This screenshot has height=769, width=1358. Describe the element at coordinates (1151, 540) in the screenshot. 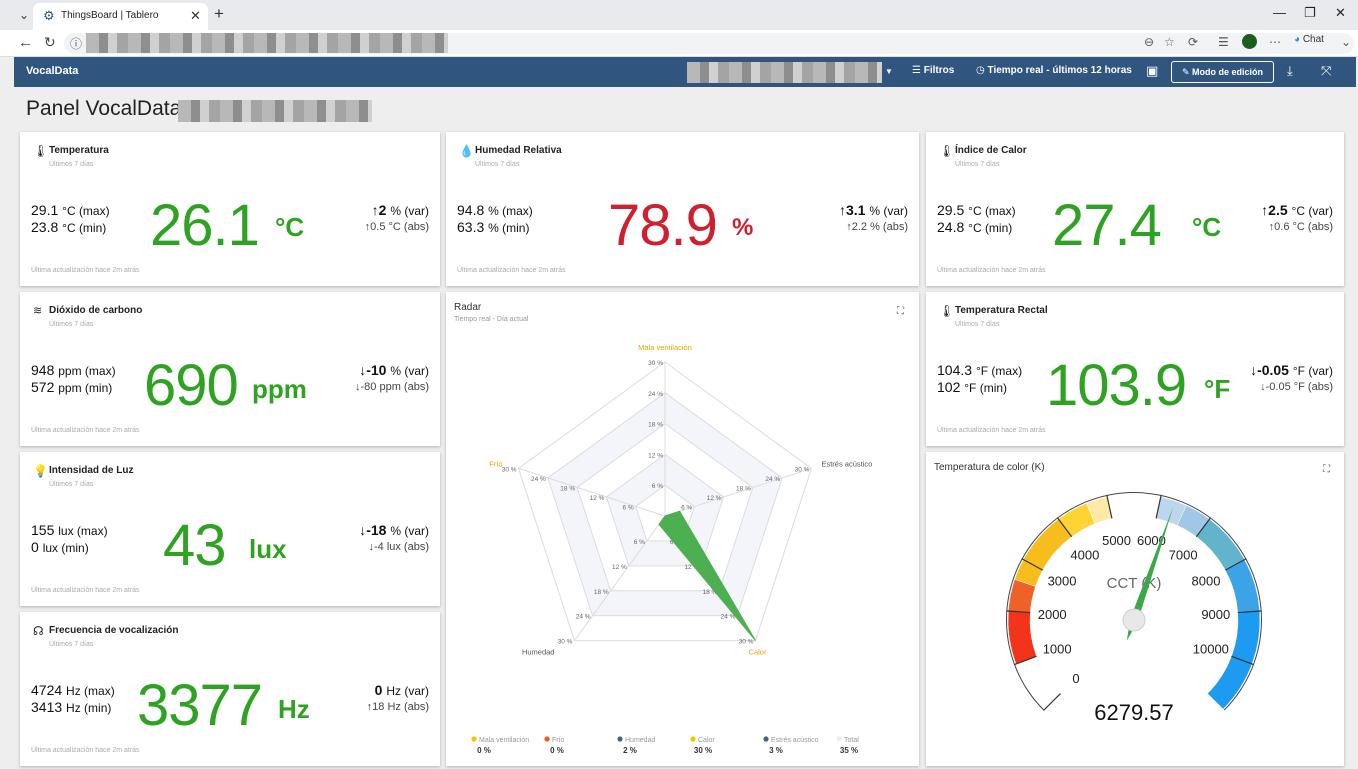

I see `gauge-tick-label: 6000` at that location.